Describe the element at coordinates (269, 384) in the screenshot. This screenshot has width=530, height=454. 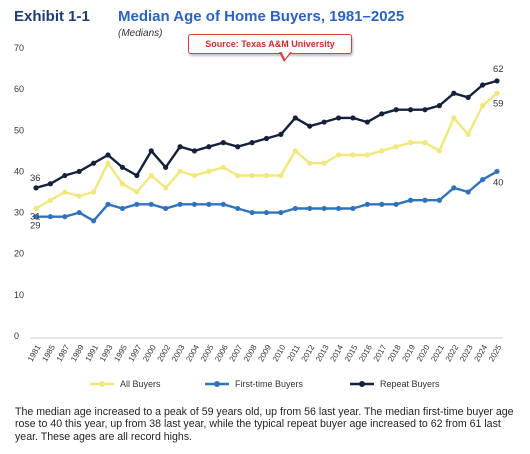
I see `legend-entry: First-time Buyers` at that location.